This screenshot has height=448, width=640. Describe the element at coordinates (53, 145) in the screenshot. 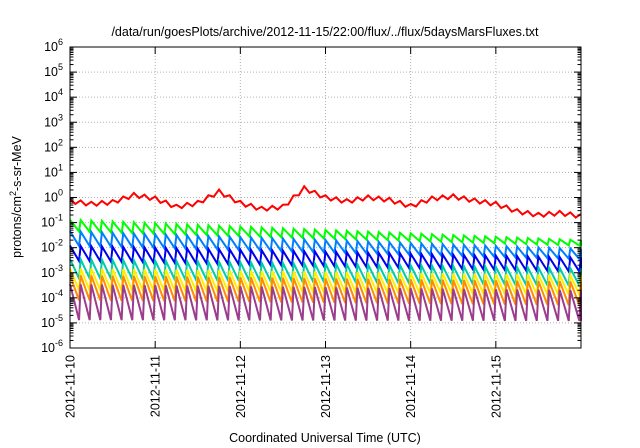

I see `y-tick-label: 10²` at that location.